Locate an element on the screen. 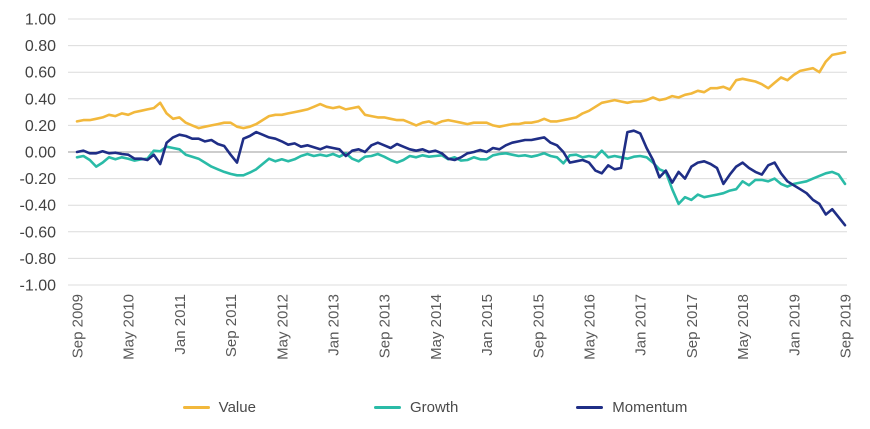  legend-item-value: Value is located at coordinates (219, 407).